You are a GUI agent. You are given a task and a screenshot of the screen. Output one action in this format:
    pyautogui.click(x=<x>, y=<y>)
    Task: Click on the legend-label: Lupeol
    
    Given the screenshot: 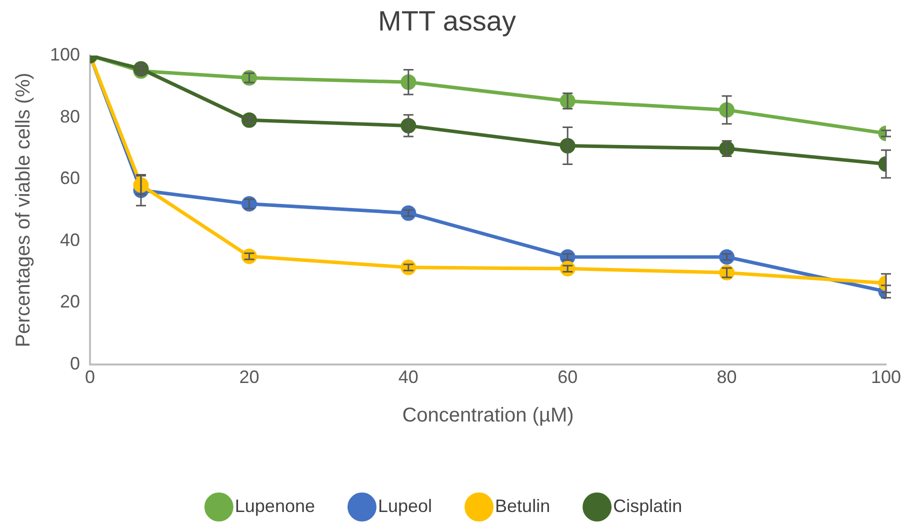 What is the action you would take?
    pyautogui.click(x=405, y=506)
    